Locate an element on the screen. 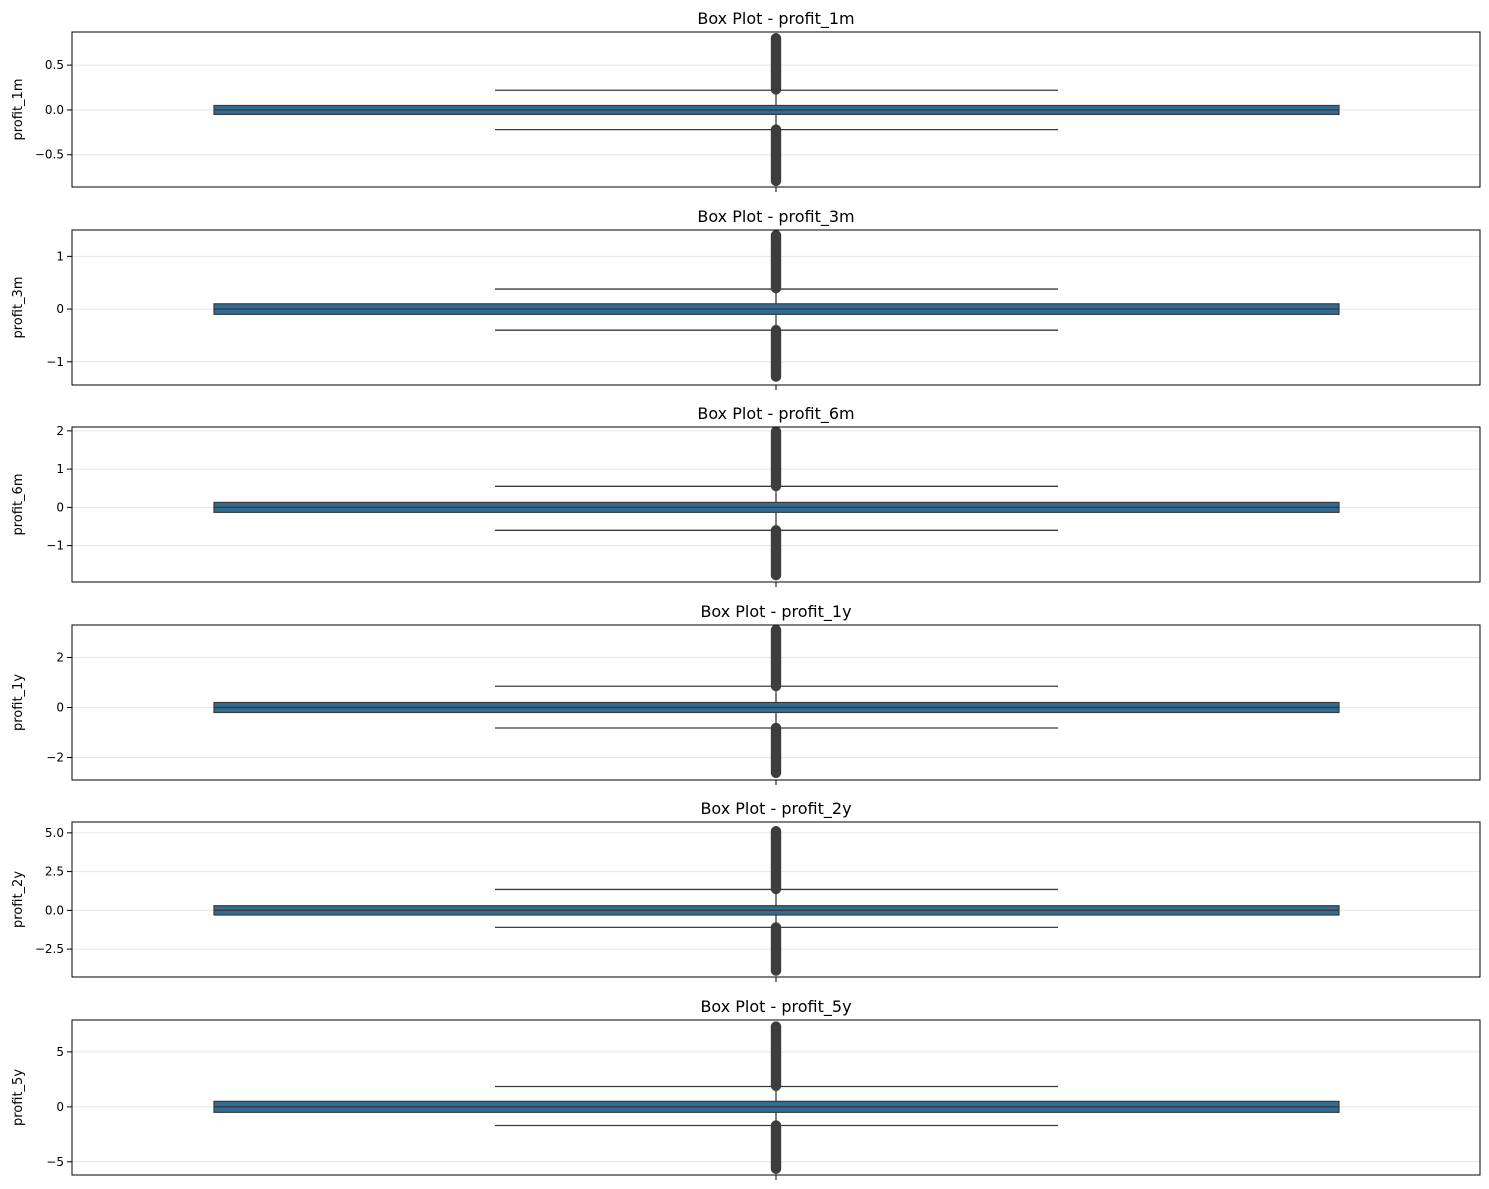  plot-title: Box Plot - profit_5y is located at coordinates (775, 1007).